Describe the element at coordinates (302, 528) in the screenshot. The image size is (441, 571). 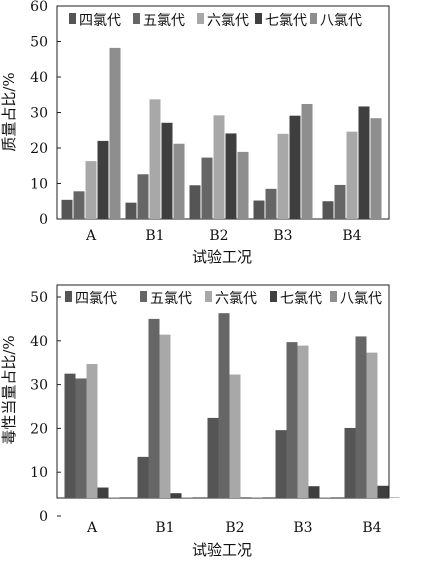
I see `x-tick-label: B3` at that location.